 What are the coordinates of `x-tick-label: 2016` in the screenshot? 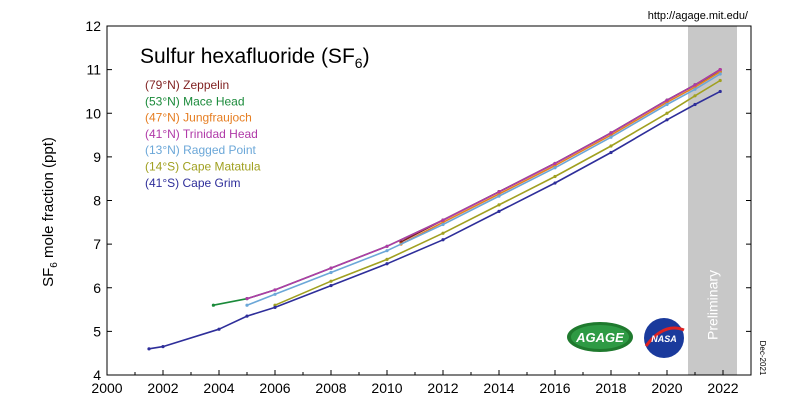 It's located at (554, 388).